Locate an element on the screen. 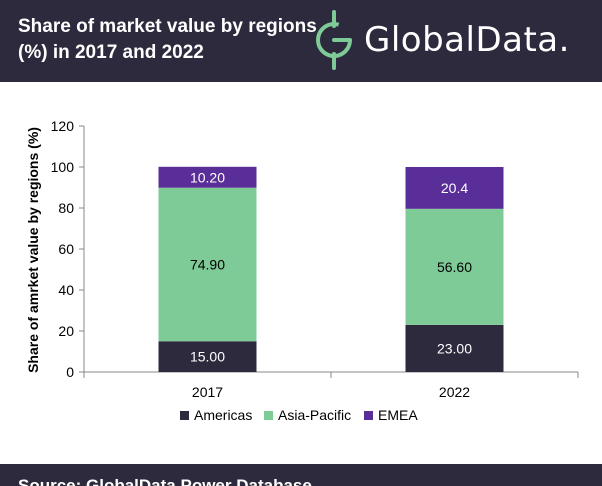 Image resolution: width=602 pixels, height=486 pixels. data-label-americas: 23.00 is located at coordinates (454, 348).